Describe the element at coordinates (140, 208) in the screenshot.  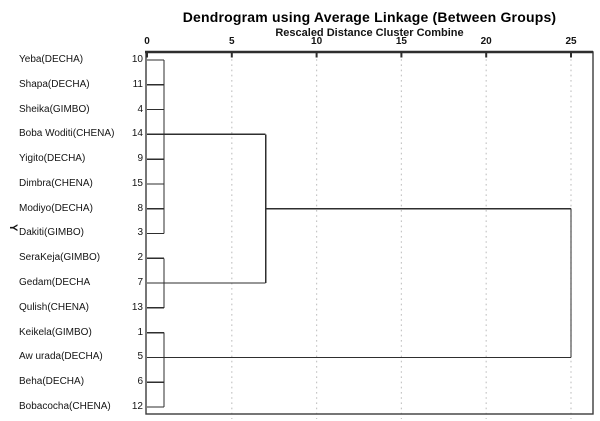
I see `leaf-case-number: 8` at that location.